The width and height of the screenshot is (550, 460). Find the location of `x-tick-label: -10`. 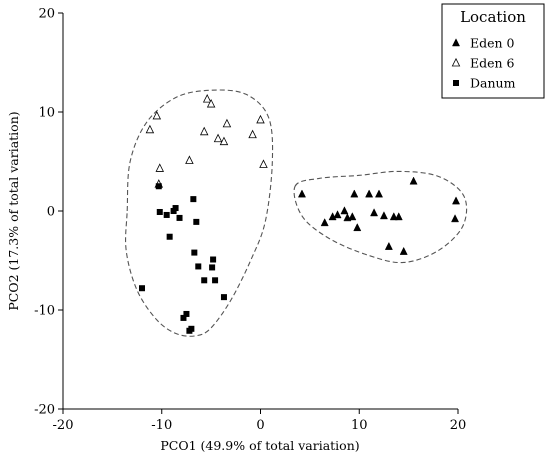

x-tick-label: -10 is located at coordinates (161, 425).